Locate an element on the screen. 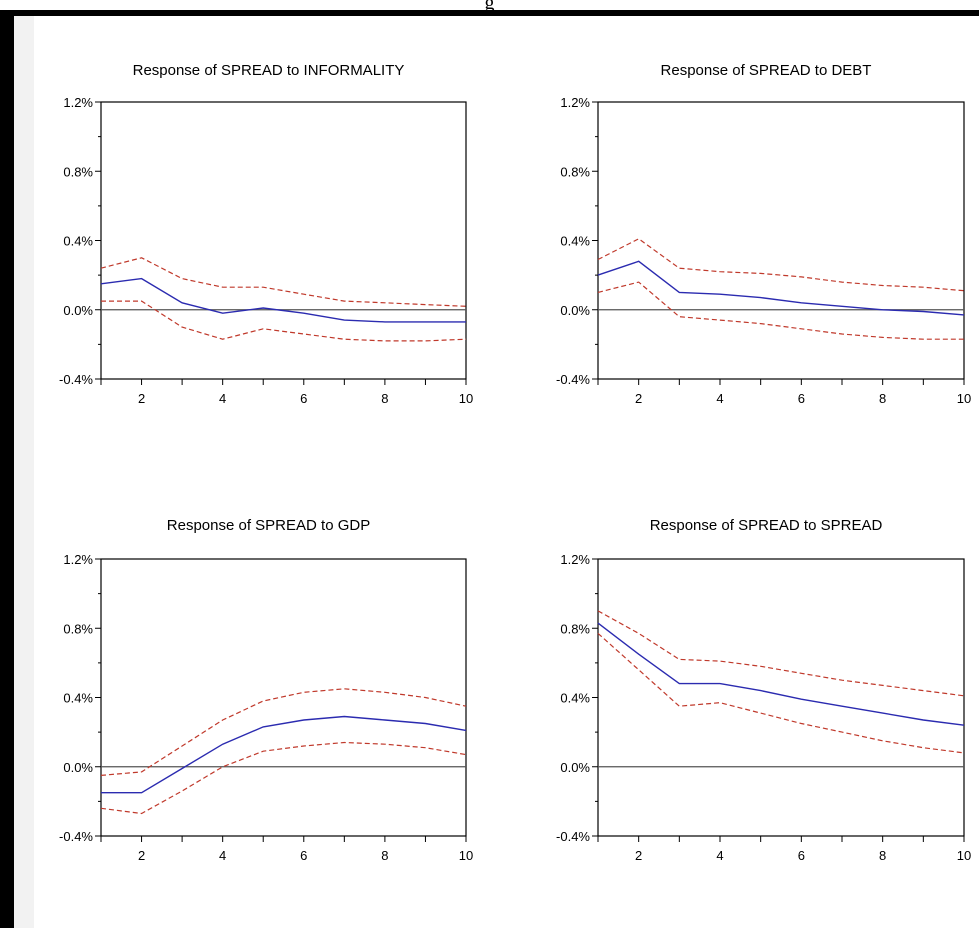  chart-title: Response of SPREAD to INFORMALITY is located at coordinates (269, 70).